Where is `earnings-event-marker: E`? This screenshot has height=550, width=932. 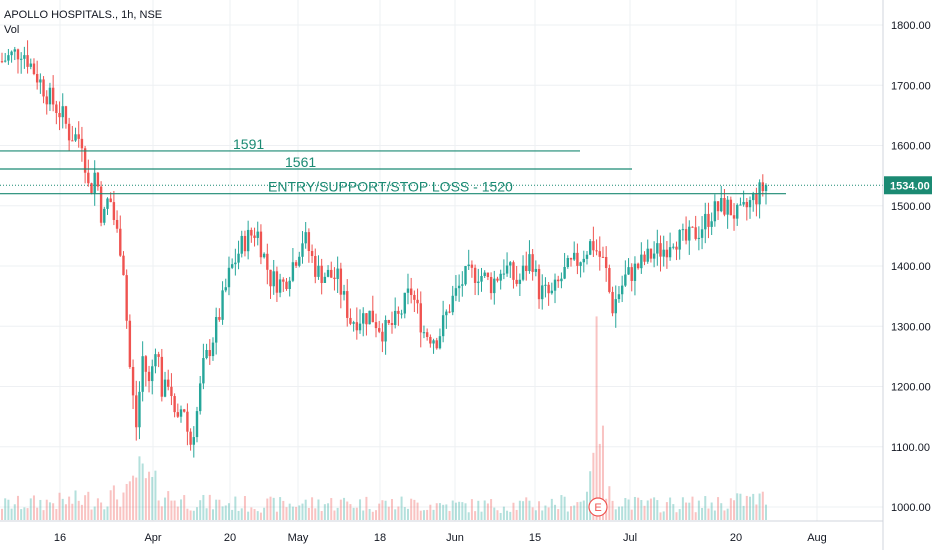 earnings-event-marker: E is located at coordinates (598, 507).